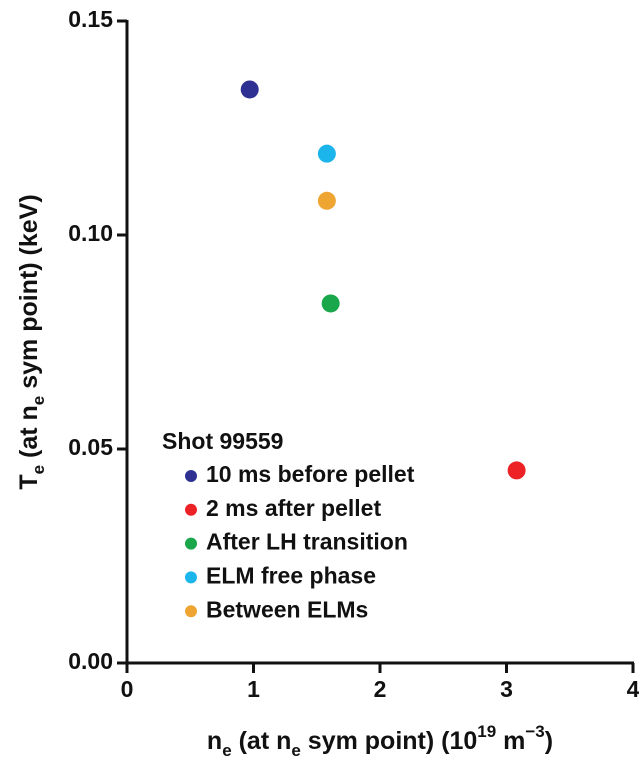 The image size is (639, 764). What do you see at coordinates (29, 435) in the screenshot?
I see `y-axis-label-part: (at n` at bounding box center [29, 435].